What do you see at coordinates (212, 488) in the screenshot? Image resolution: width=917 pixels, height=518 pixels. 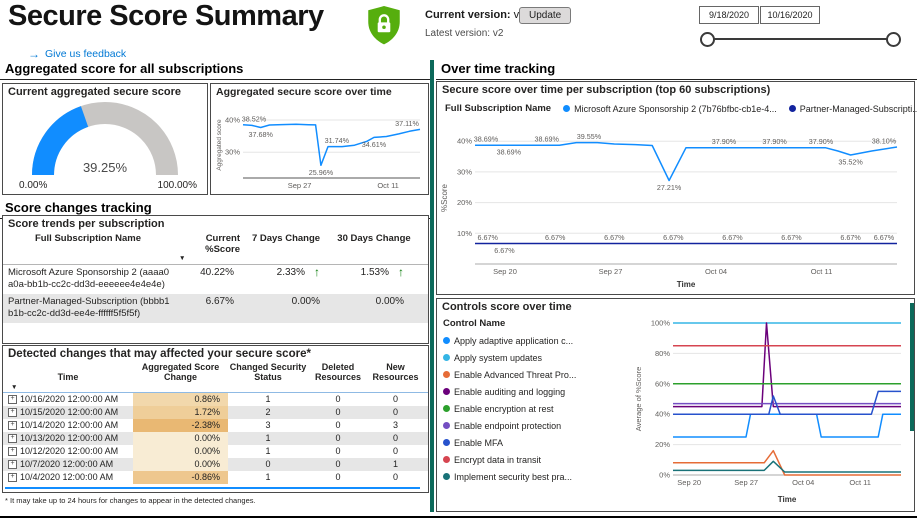 I see `table-scrollbar` at bounding box center [212, 488].